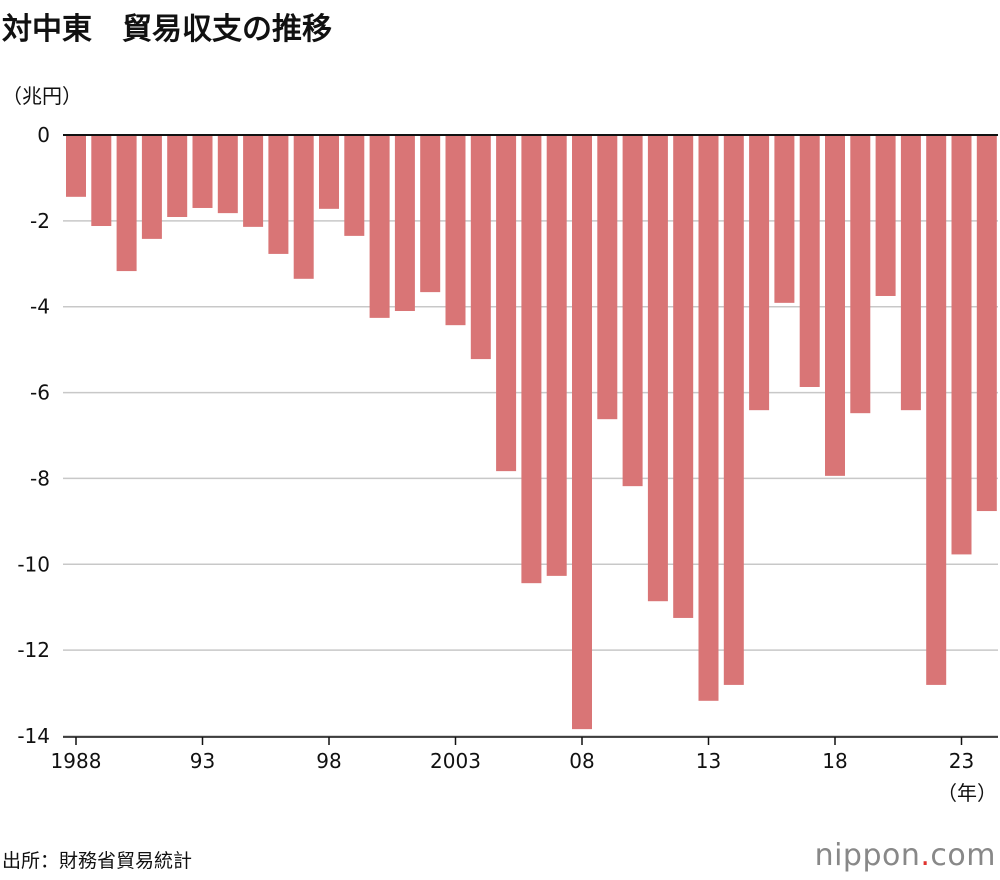  What do you see at coordinates (860, 274) in the screenshot?
I see `bar-2019` at bounding box center [860, 274].